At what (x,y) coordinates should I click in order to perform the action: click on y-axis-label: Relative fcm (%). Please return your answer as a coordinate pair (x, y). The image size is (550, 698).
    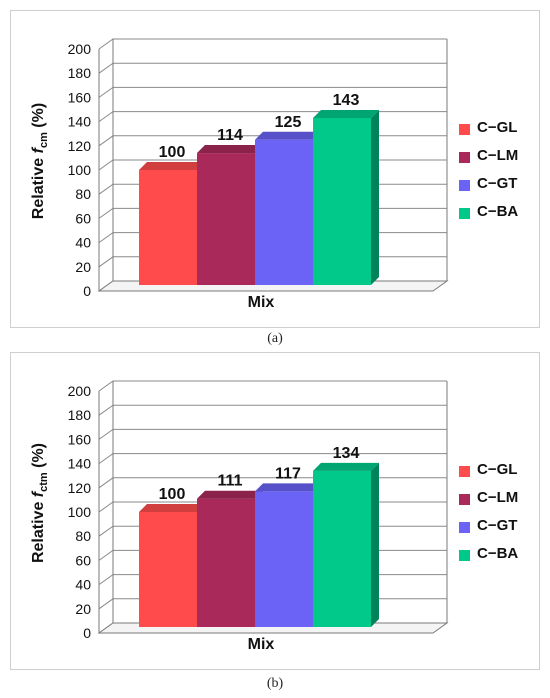
    Looking at the image, I should click on (40, 161).